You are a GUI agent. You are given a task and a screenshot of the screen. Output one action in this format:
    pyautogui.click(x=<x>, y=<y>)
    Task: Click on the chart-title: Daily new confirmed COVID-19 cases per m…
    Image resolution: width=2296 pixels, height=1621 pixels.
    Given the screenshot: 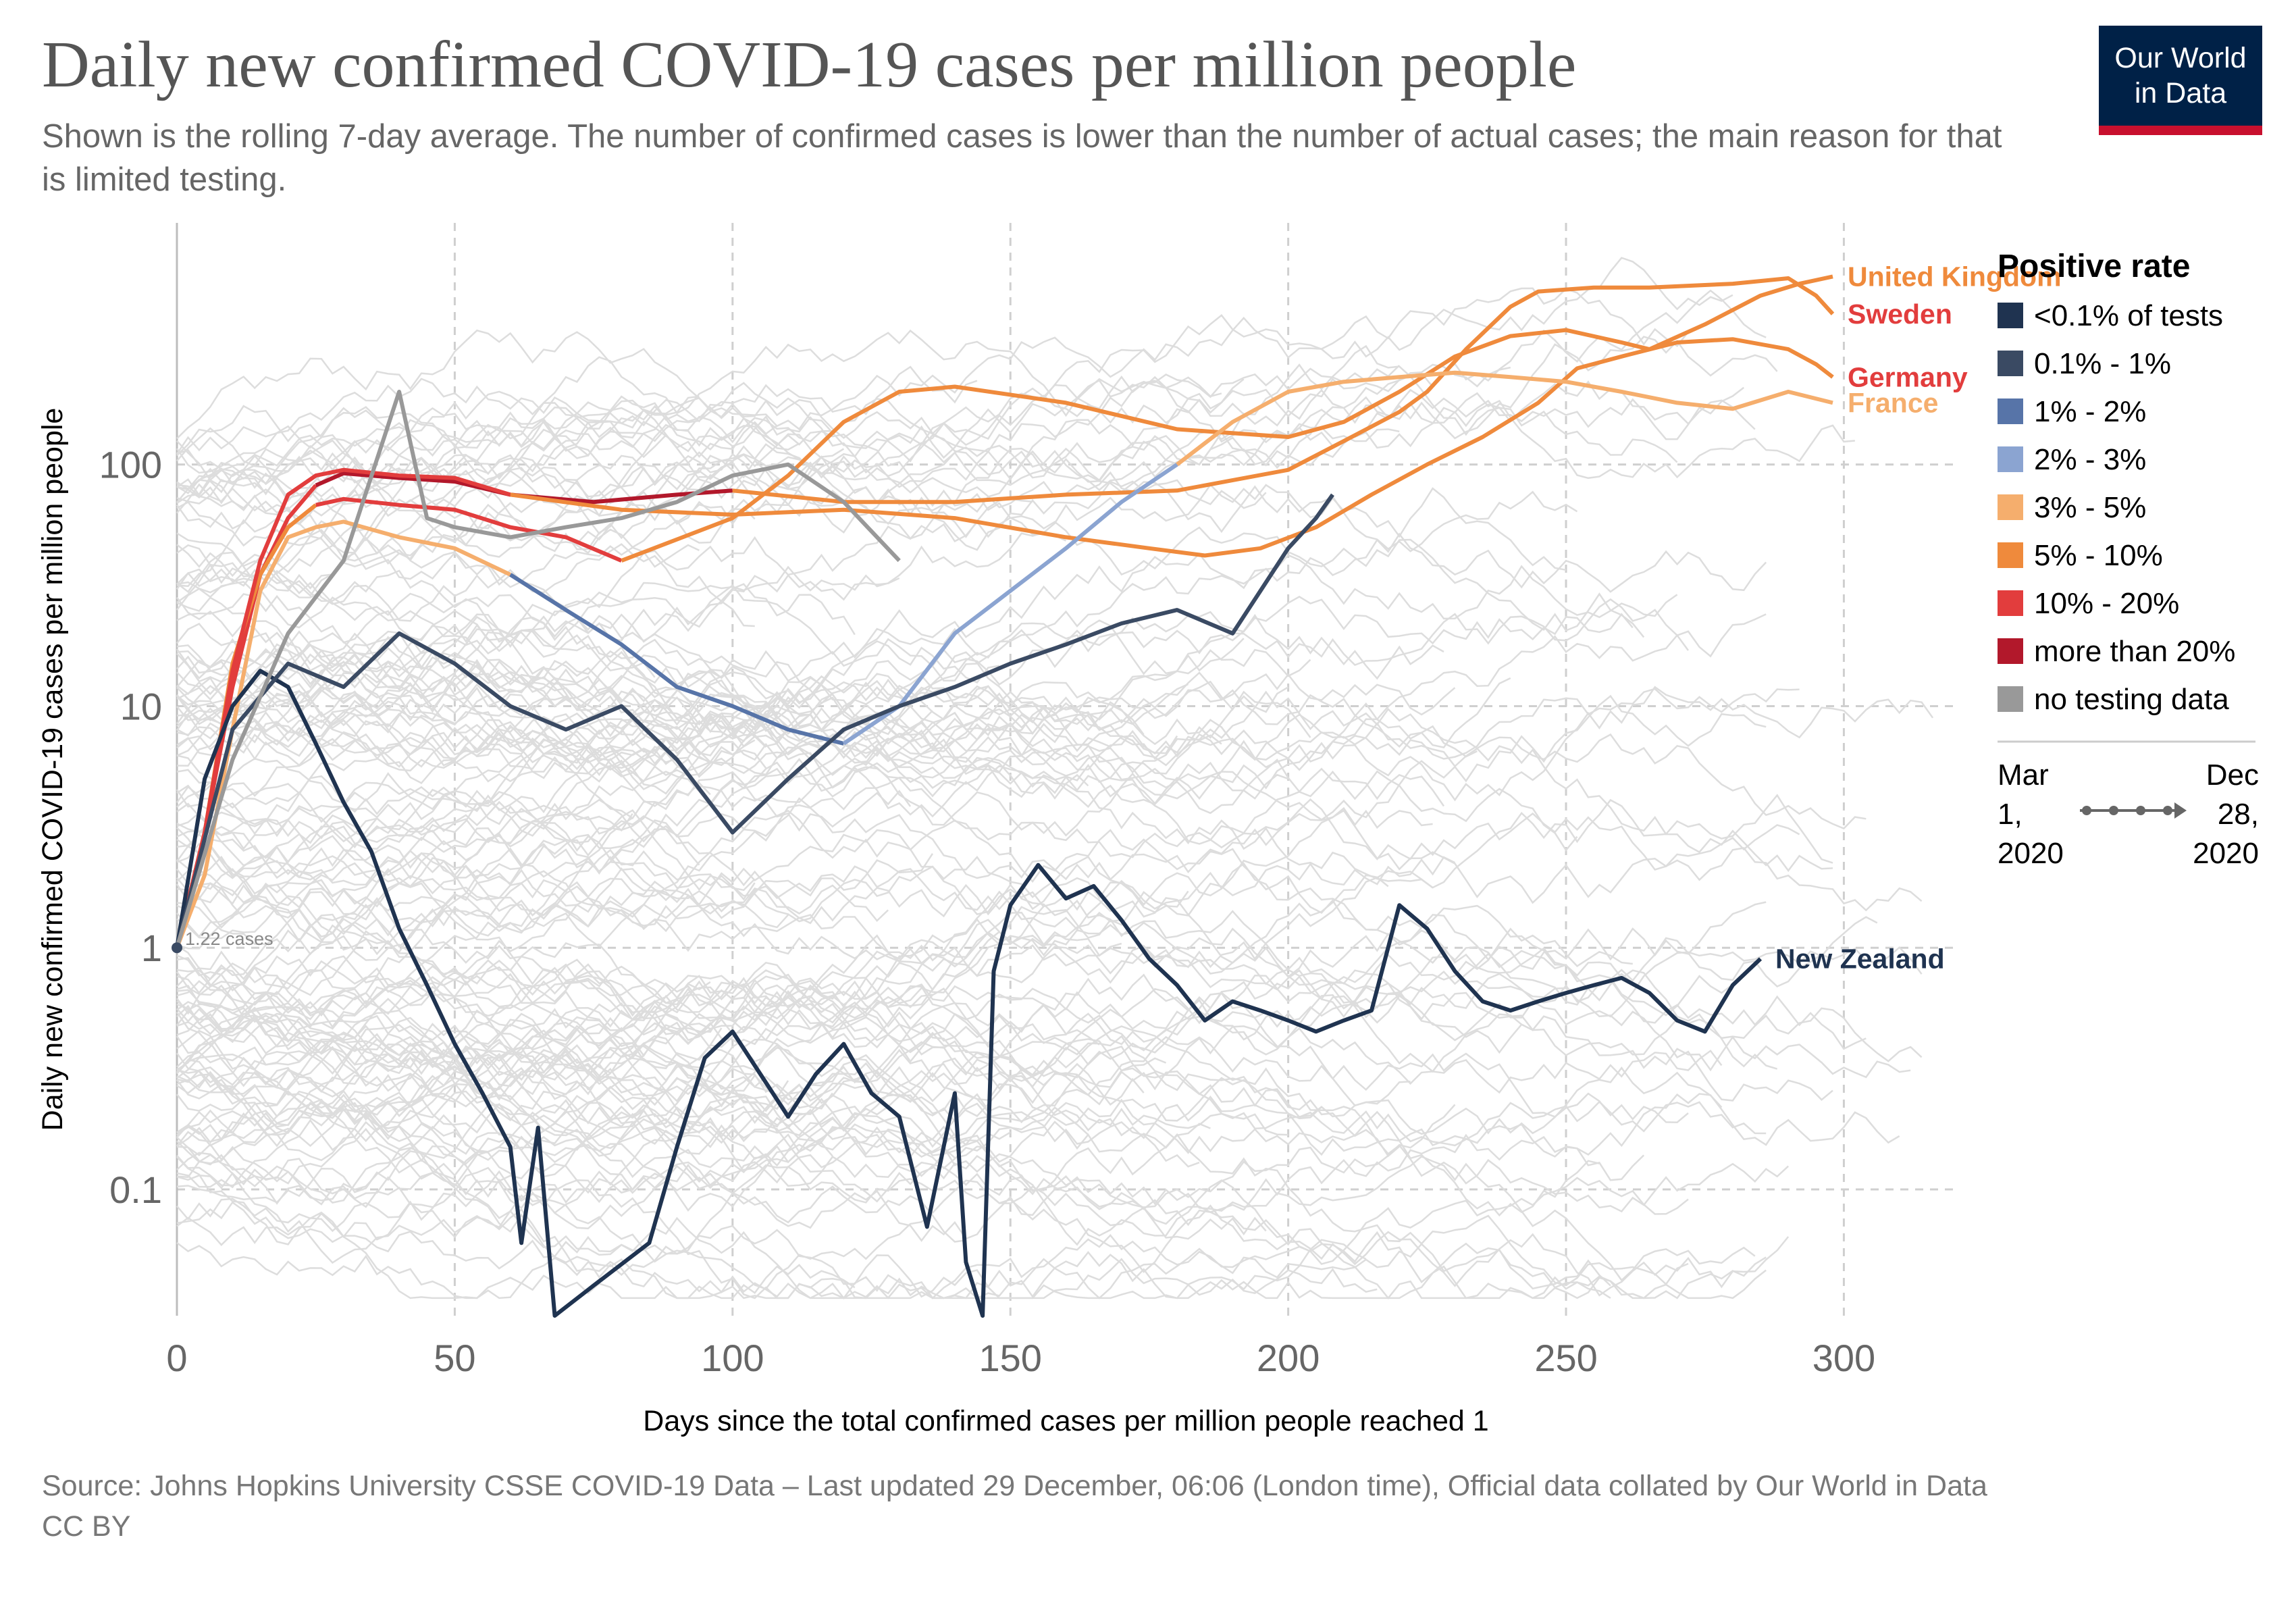 What is the action you would take?
    pyautogui.click(x=809, y=64)
    